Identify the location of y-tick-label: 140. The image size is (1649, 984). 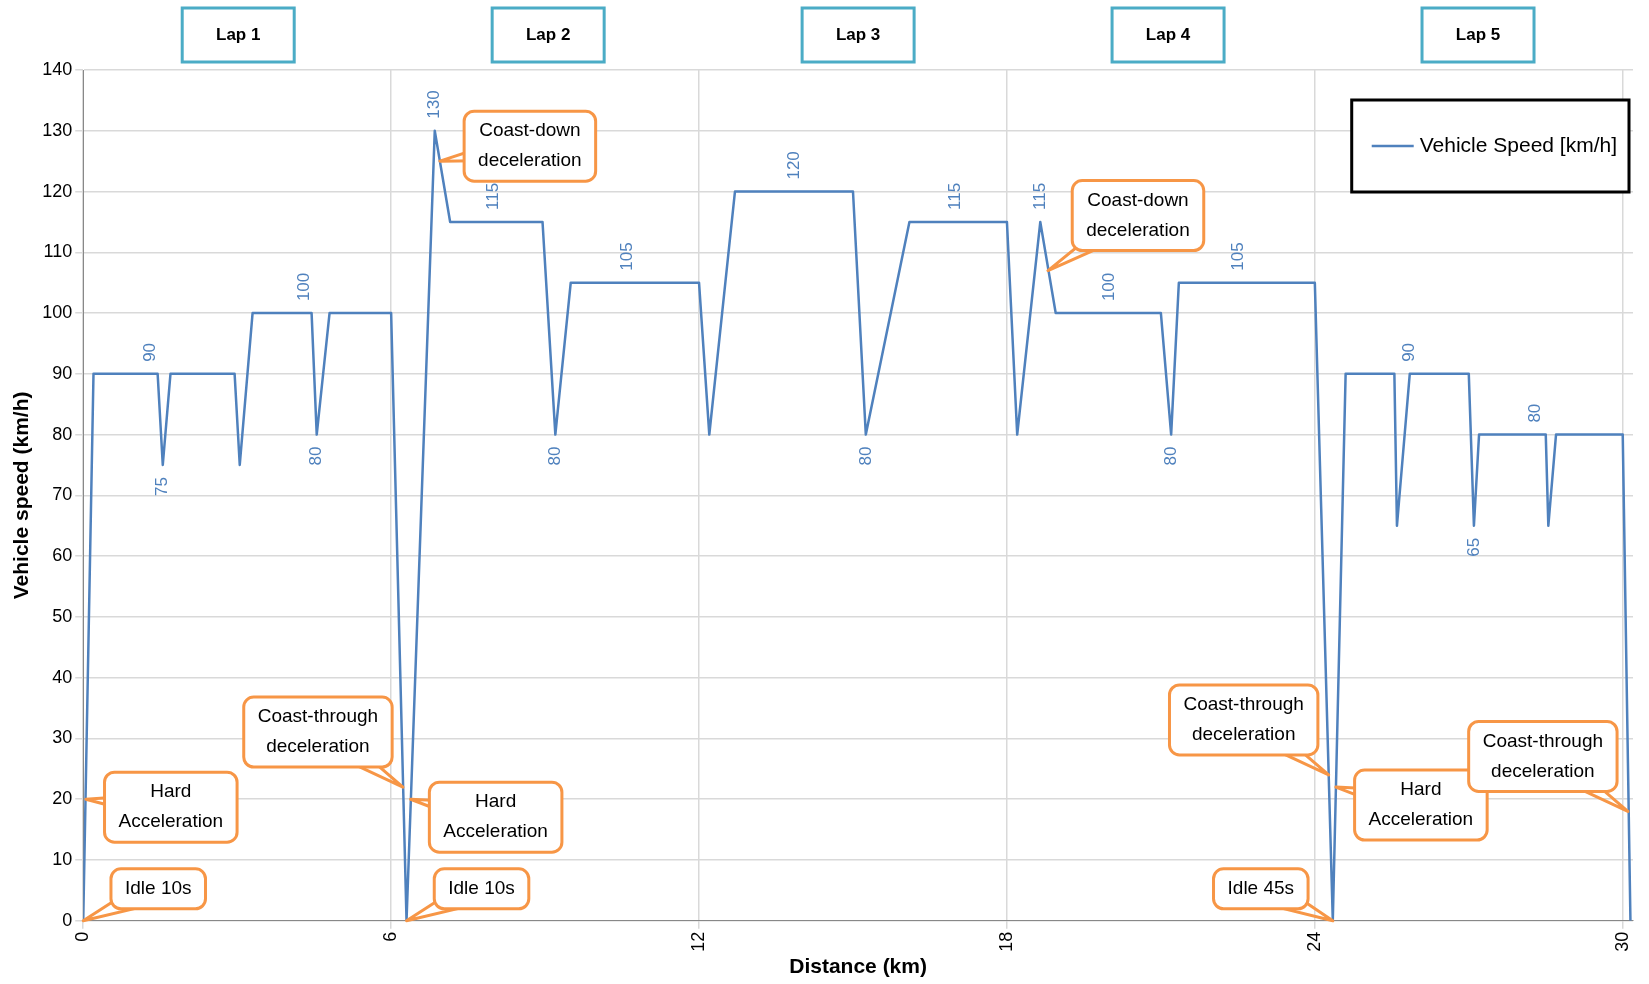
(57, 68).